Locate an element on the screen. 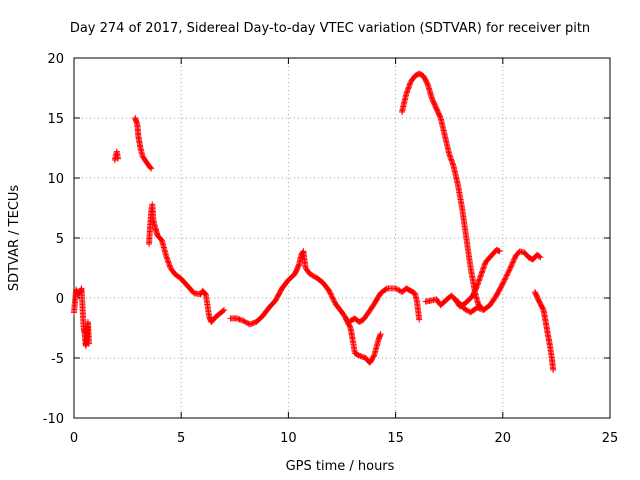 The image size is (640, 480). y-tick-label: 5 is located at coordinates (60, 239).